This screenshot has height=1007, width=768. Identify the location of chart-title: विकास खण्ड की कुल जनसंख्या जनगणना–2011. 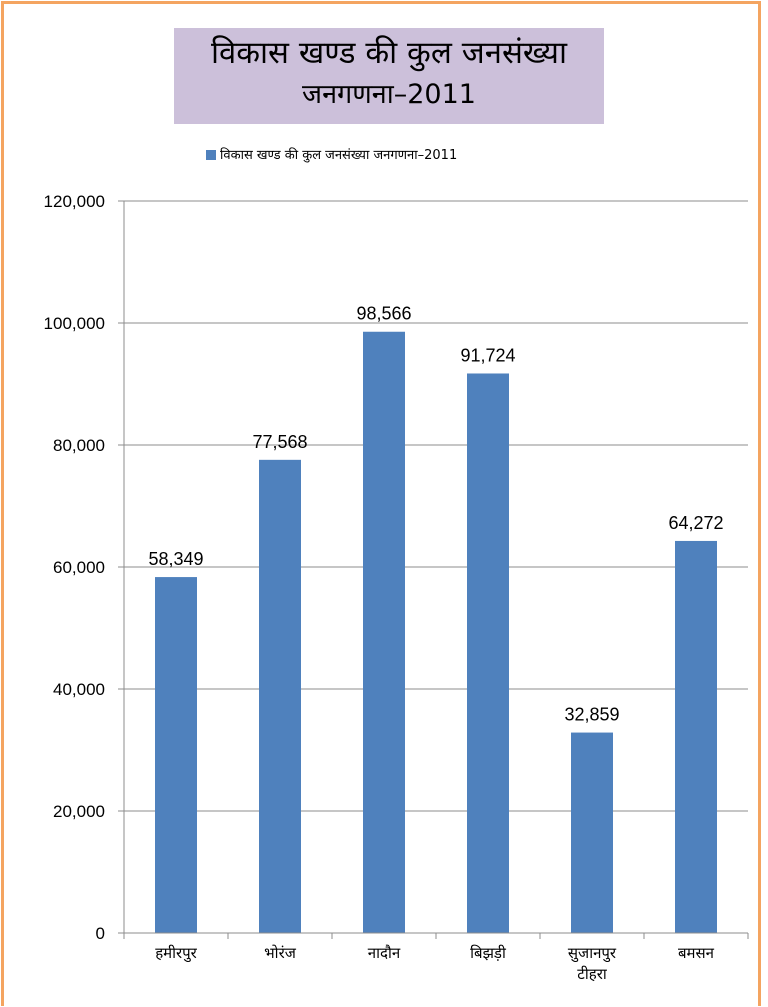
(389, 76).